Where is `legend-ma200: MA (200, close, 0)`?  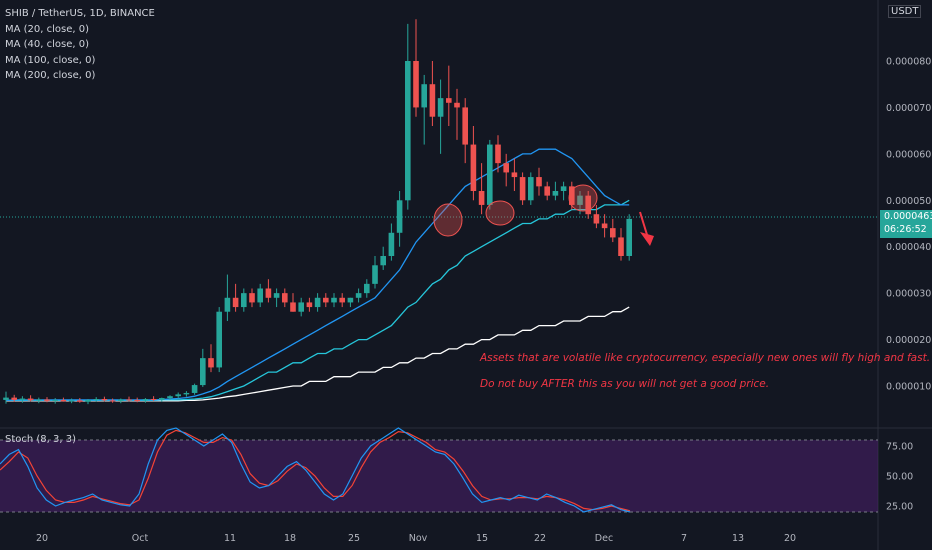
legend-ma200: MA (200, close, 0) is located at coordinates (50, 75).